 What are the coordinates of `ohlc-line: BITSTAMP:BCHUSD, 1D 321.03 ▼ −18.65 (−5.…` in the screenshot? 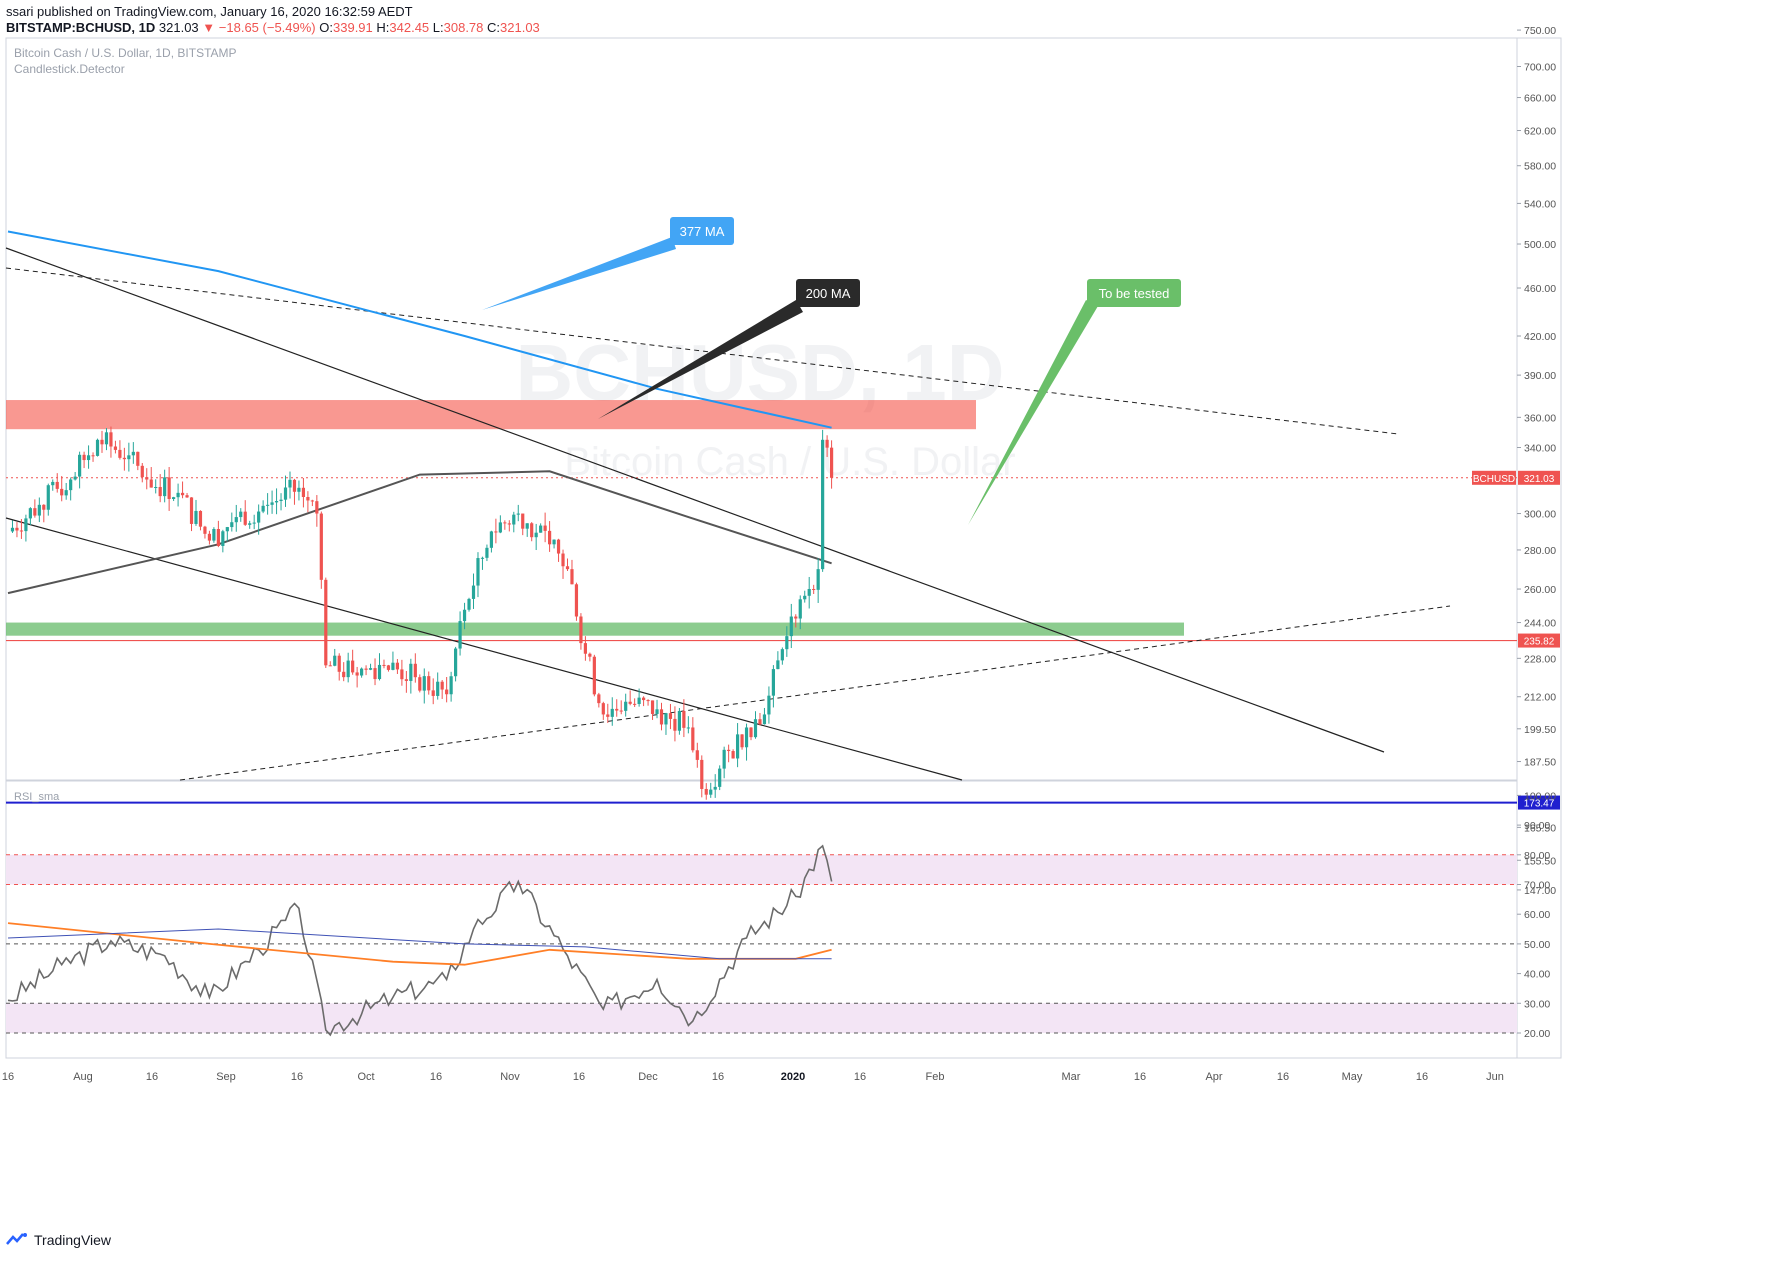 It's located at (273, 28).